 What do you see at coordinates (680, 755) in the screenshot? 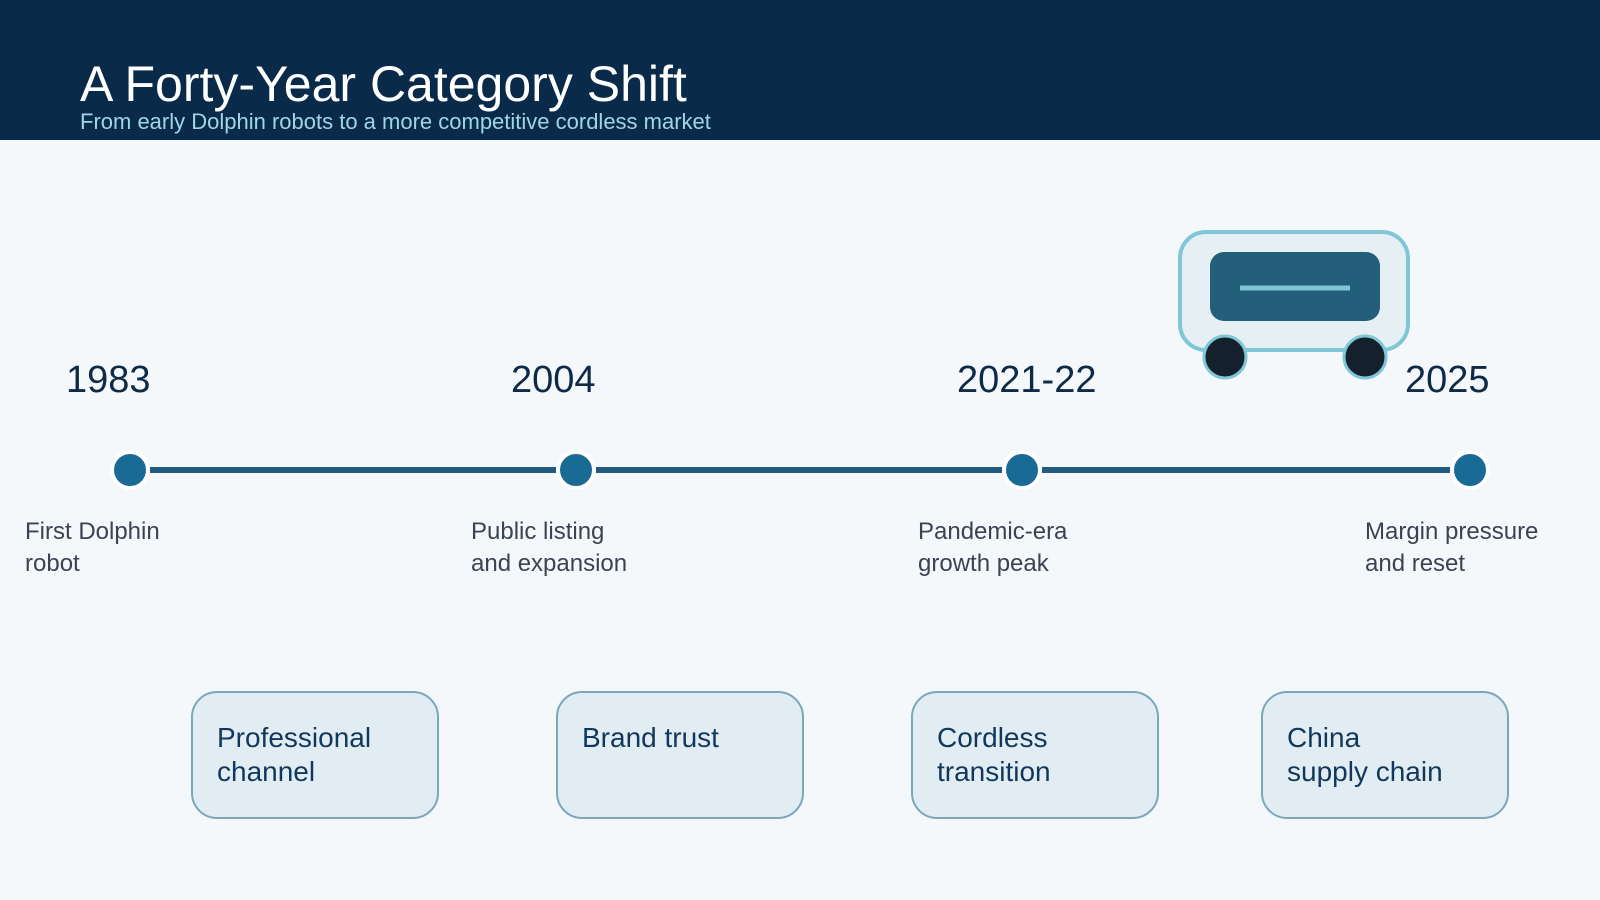
I see `theme-card-brand-trust: Brand trust` at bounding box center [680, 755].